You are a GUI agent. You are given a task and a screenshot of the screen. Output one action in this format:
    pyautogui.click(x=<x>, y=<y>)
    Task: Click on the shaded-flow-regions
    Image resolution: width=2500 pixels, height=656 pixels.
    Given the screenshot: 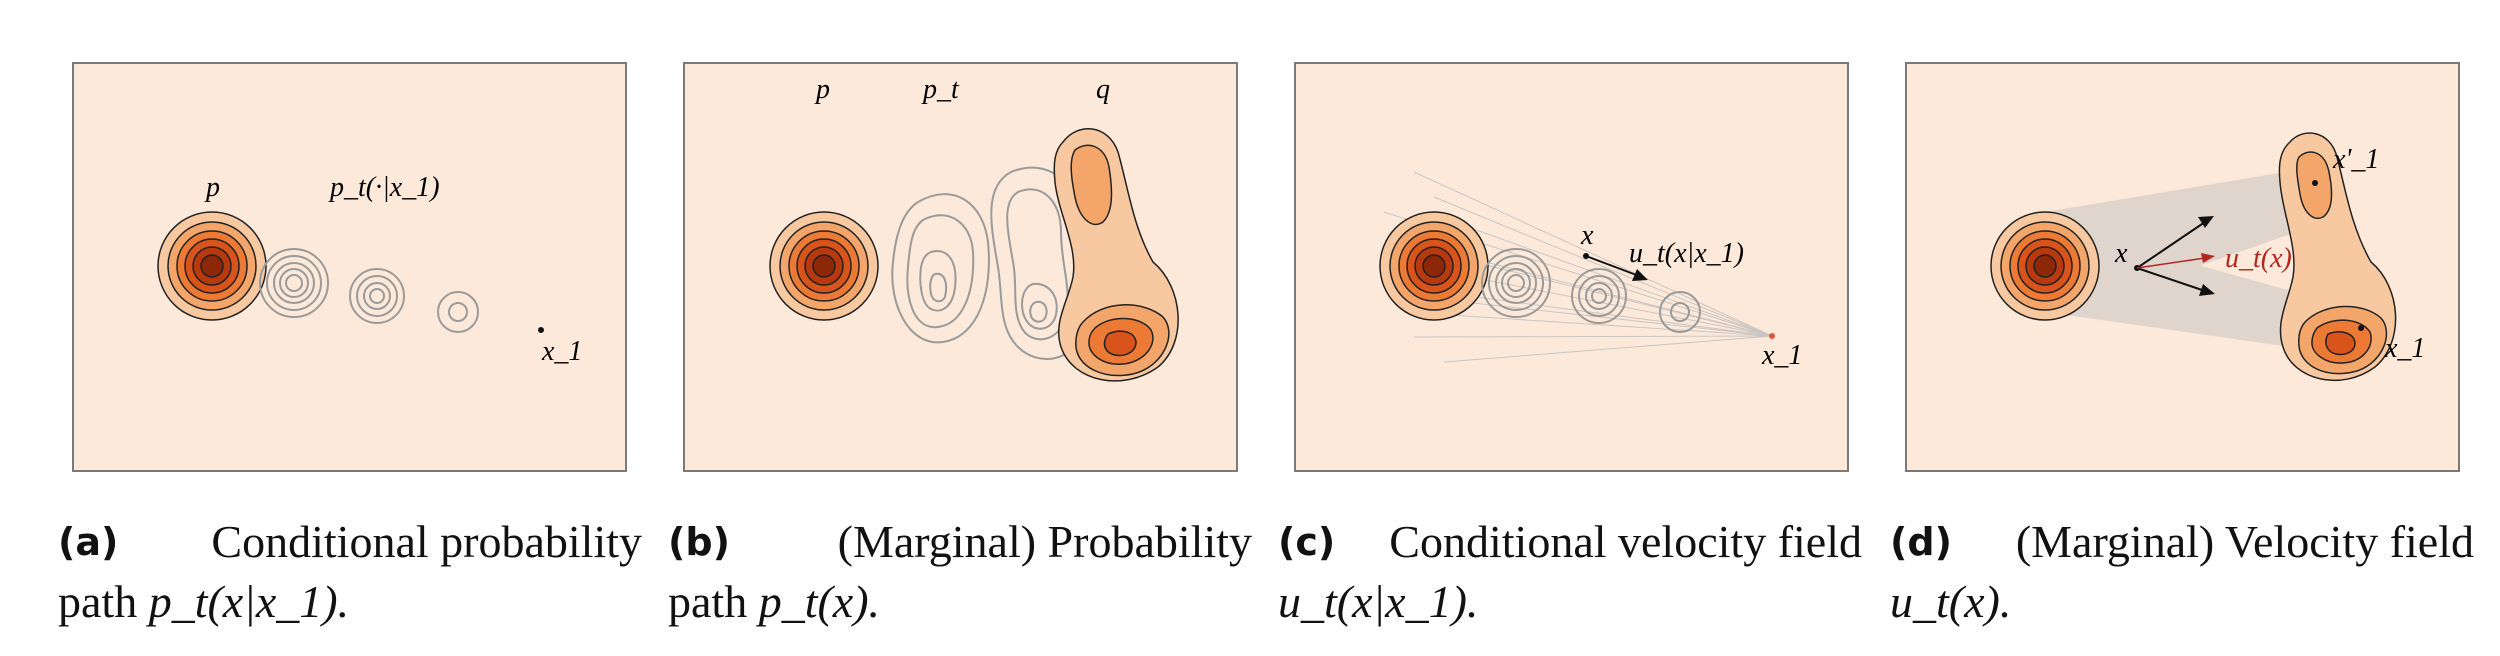 What is the action you would take?
    pyautogui.click(x=2185, y=262)
    